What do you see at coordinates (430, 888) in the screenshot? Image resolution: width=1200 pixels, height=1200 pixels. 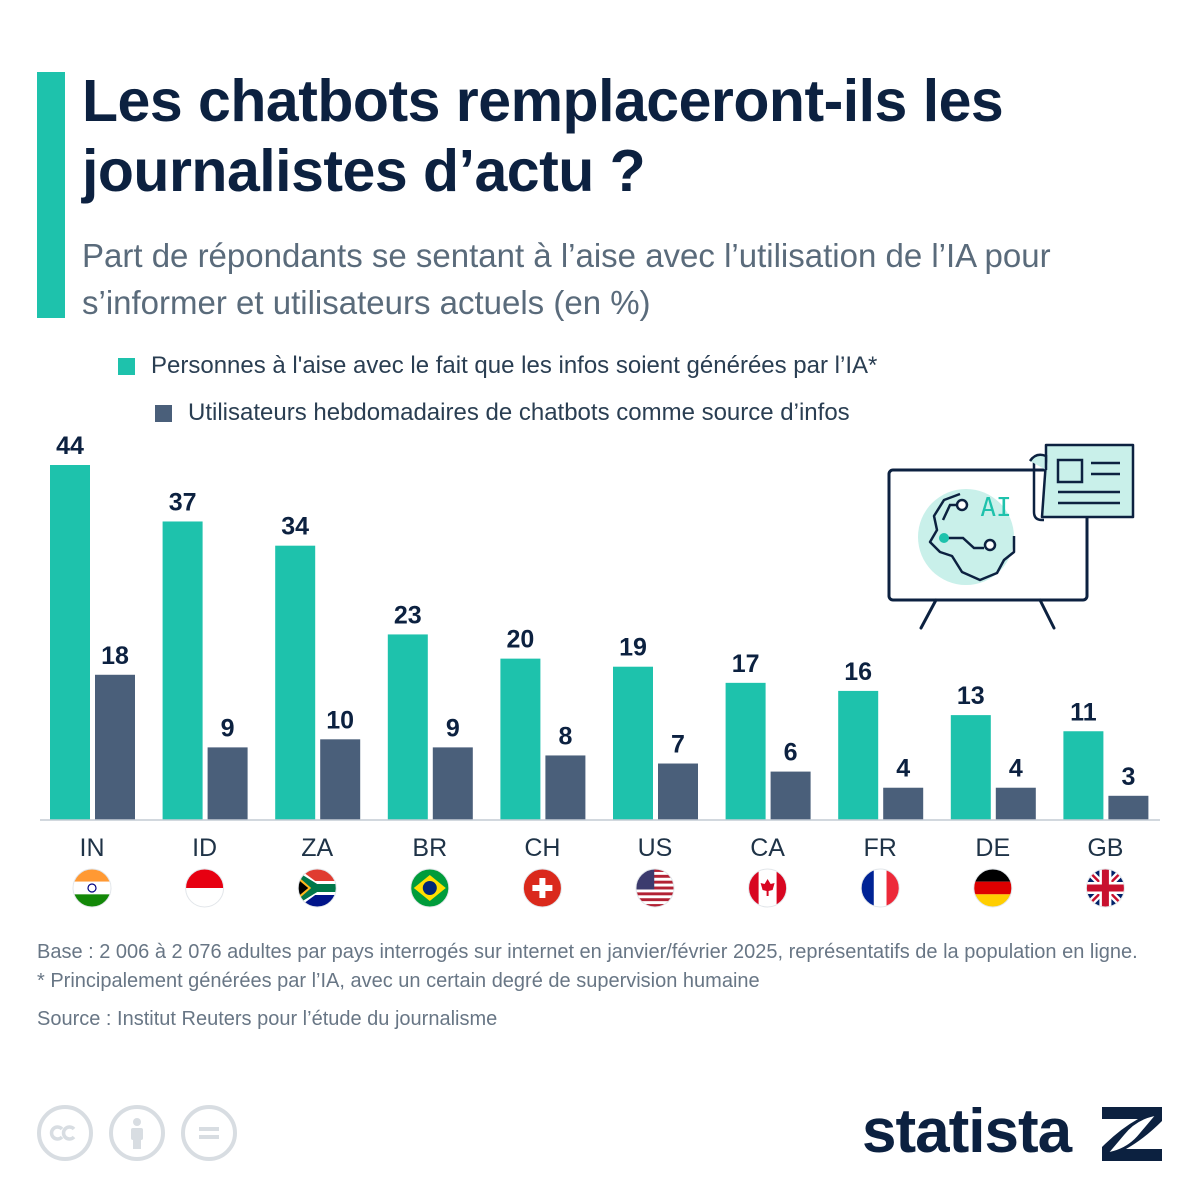 I see `brazil-flag` at bounding box center [430, 888].